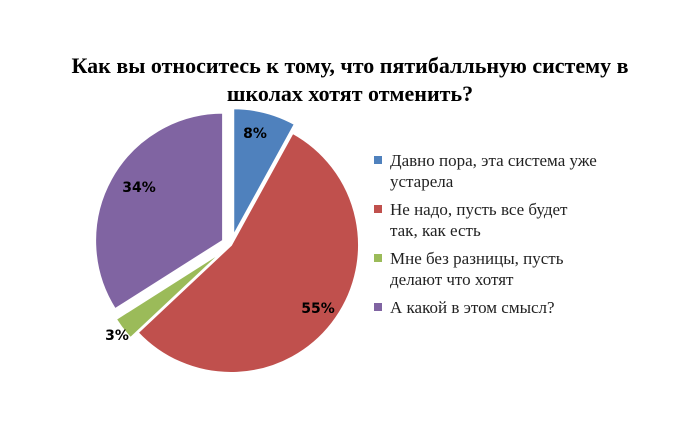 The image size is (700, 429). I want to click on legend-label-3-line-2: делают что хотят, so click(452, 279).